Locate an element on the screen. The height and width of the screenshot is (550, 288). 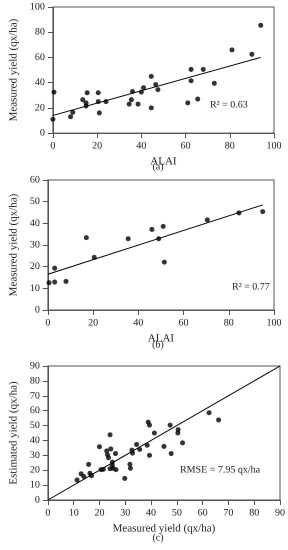
x-tick-label: 90 is located at coordinates (280, 513).